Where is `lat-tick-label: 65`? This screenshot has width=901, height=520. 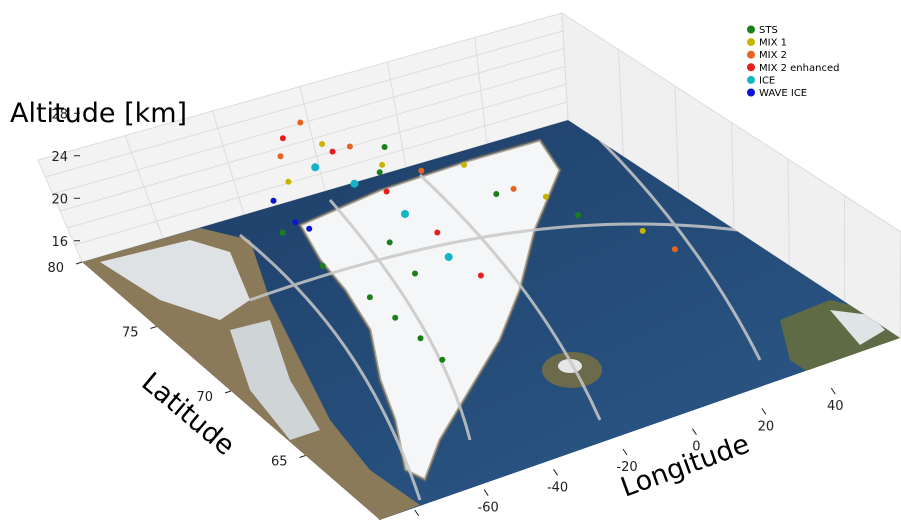 lat-tick-label: 65 is located at coordinates (279, 462).